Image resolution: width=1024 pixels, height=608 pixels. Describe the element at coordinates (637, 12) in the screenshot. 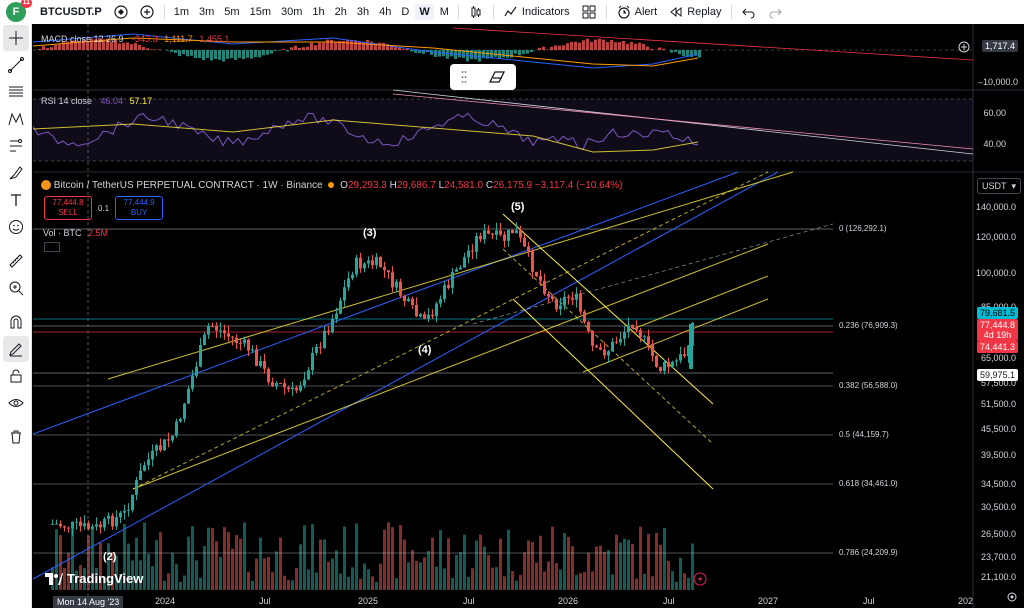

I see `alert-button: Alert` at that location.